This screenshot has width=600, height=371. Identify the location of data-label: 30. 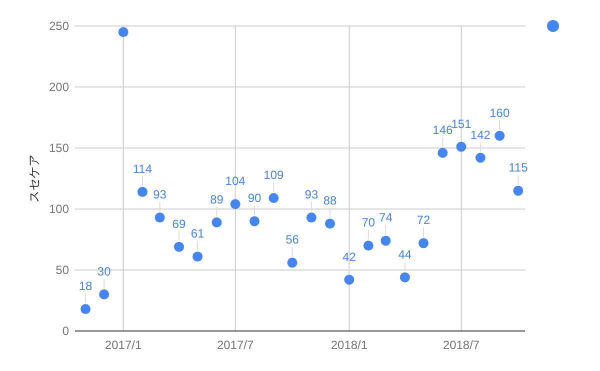
(104, 271).